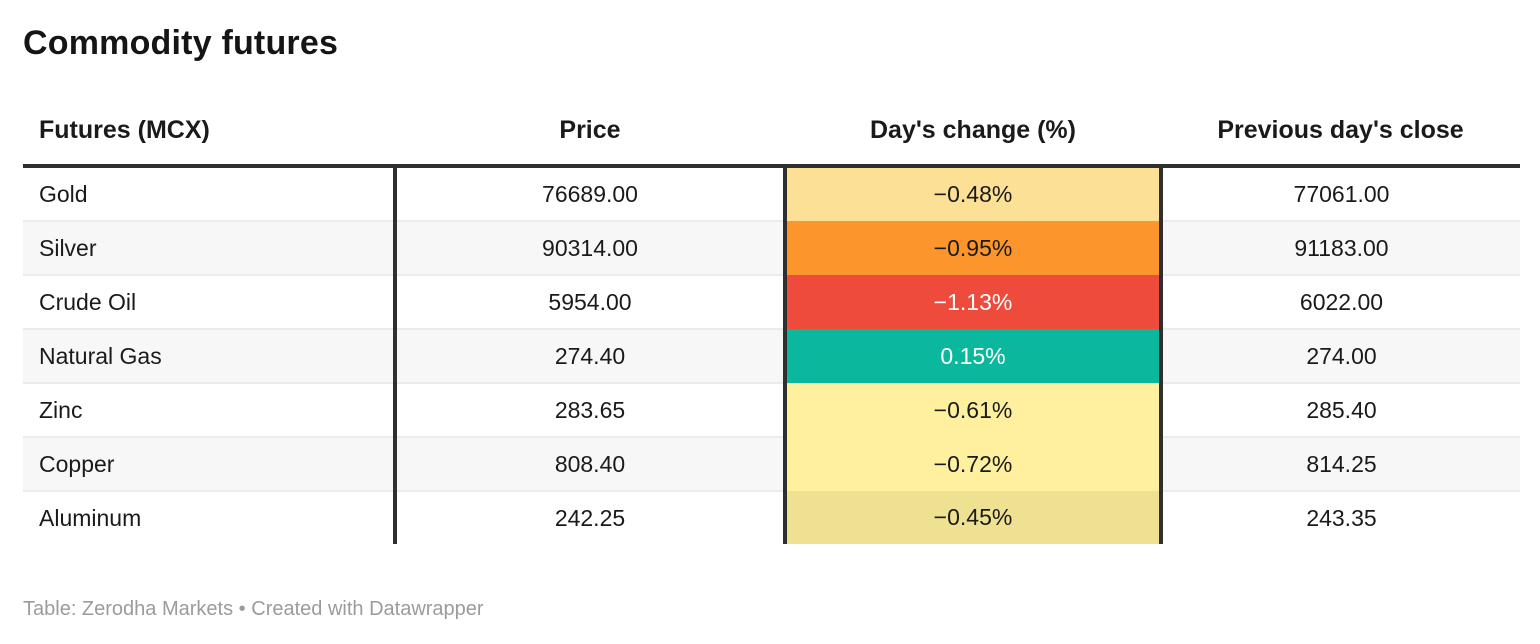  What do you see at coordinates (1340, 517) in the screenshot?
I see `prev-close-cell: 243.35` at bounding box center [1340, 517].